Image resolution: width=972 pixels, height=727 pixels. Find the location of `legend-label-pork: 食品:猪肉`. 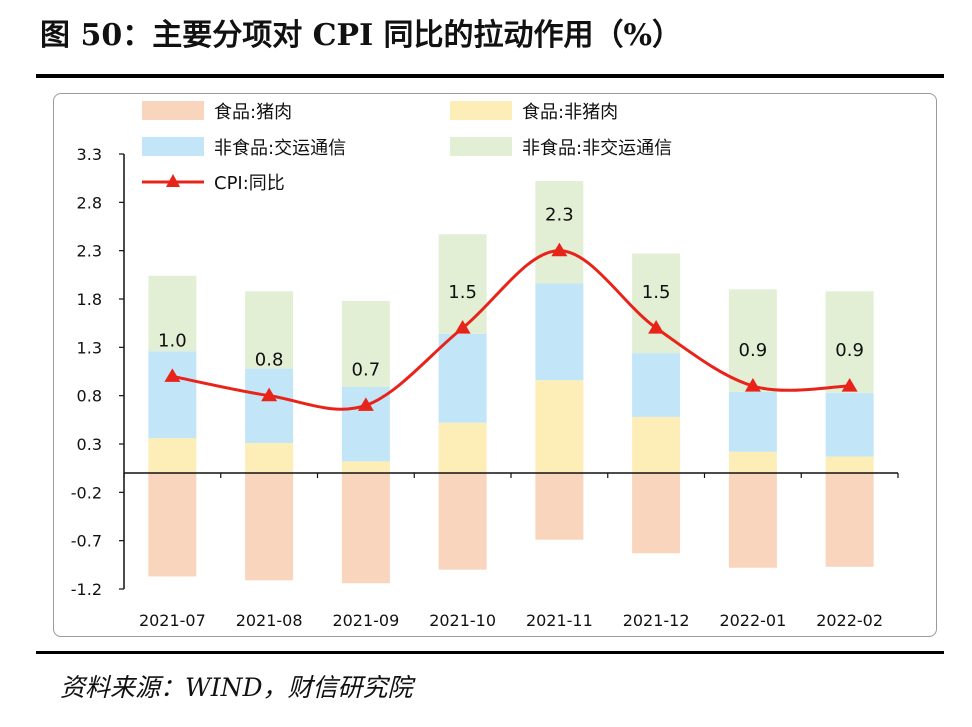

legend-label-pork: 食品:猪肉 is located at coordinates (253, 112).